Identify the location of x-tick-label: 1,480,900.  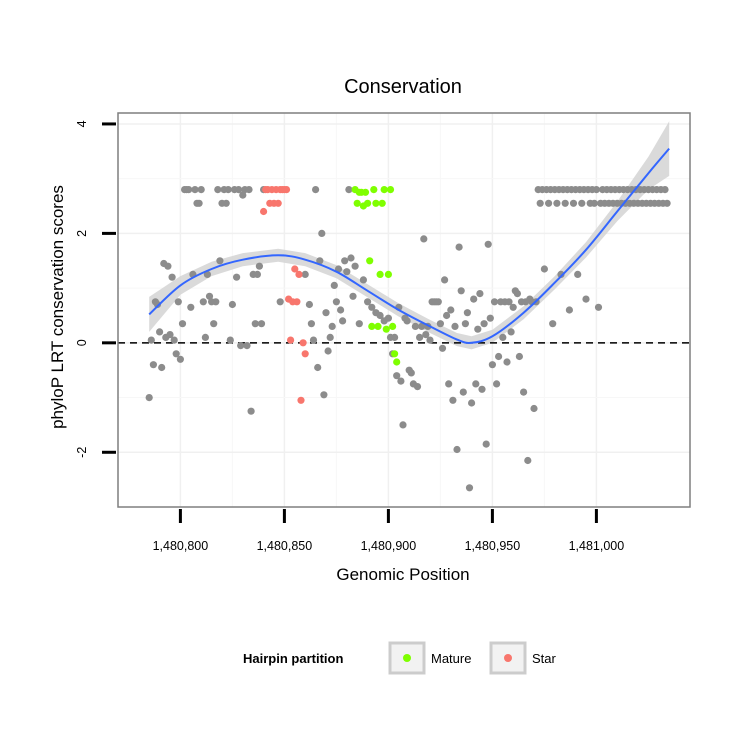
(389, 546).